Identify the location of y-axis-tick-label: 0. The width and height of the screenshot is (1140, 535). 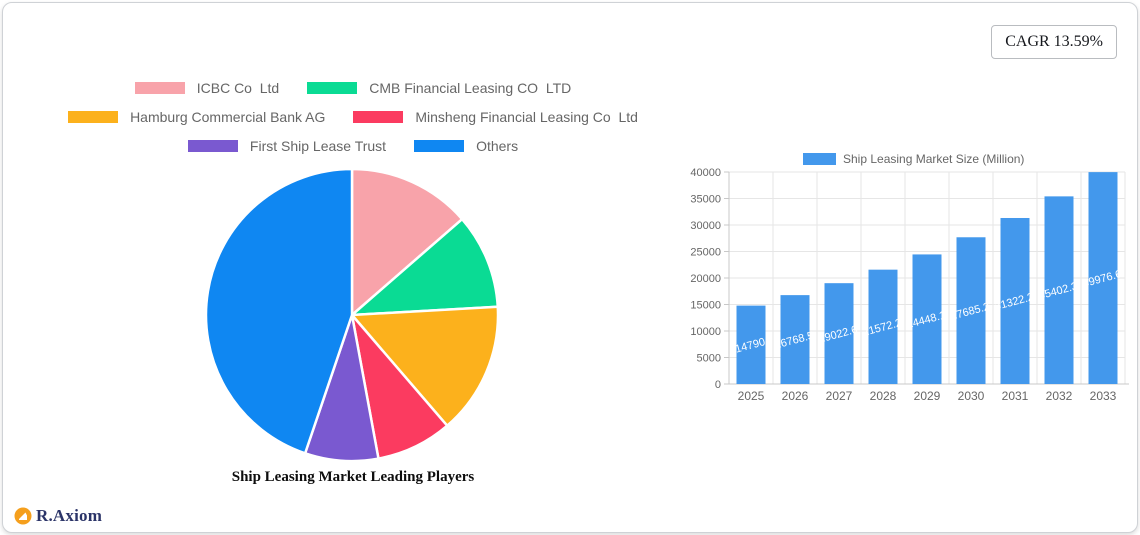
(718, 385).